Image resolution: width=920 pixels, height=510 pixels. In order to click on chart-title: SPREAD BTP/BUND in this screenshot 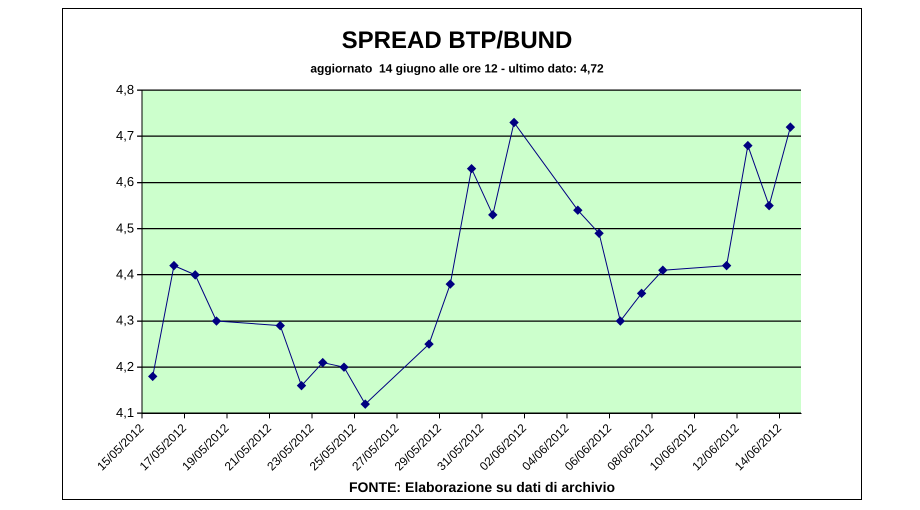, I will do `click(457, 40)`.